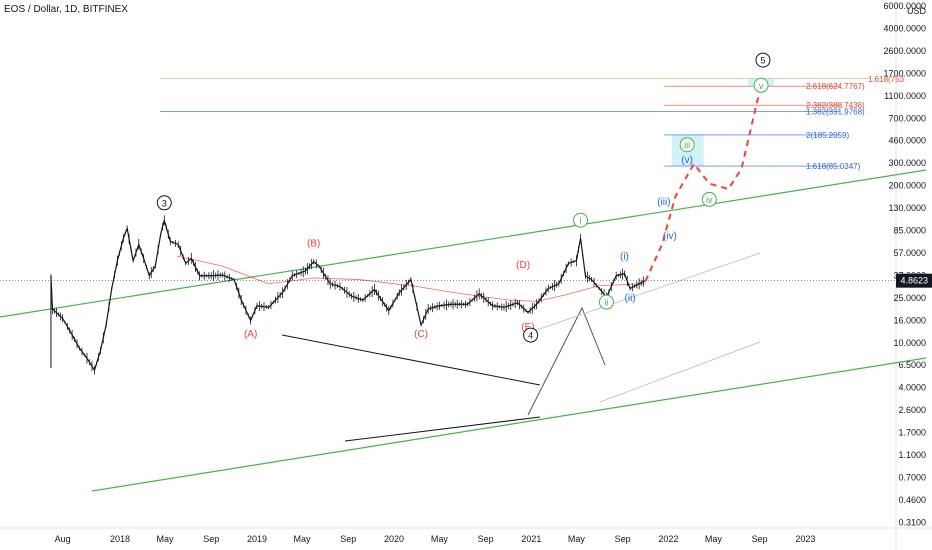 This screenshot has height=550, width=932. What do you see at coordinates (566, 361) in the screenshot?
I see `wave-i-wedge` at bounding box center [566, 361].